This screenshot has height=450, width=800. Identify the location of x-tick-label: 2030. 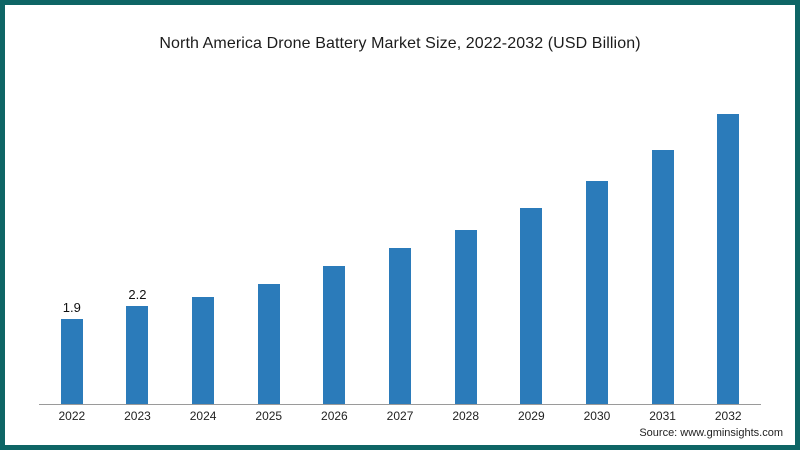
(597, 416).